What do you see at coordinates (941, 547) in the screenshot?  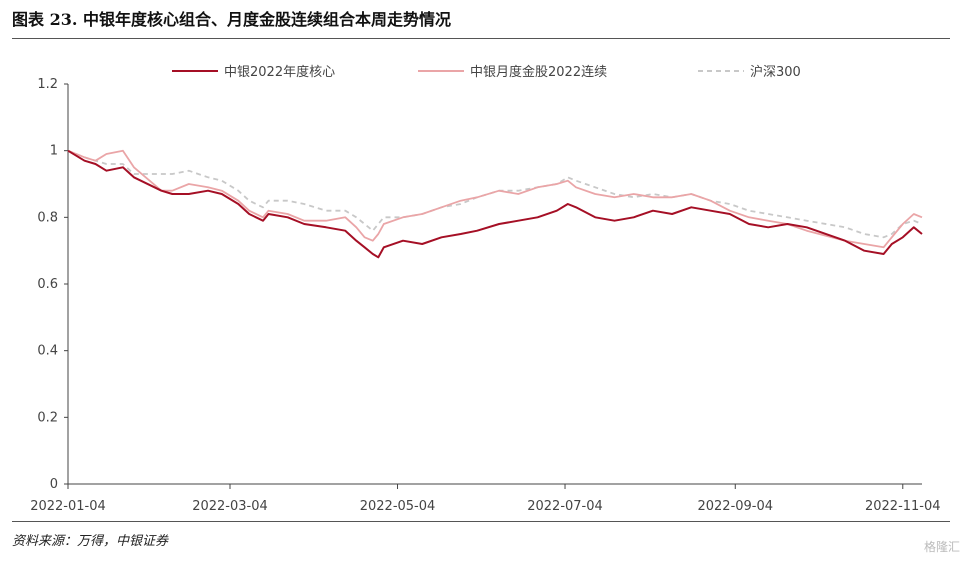 I see `watermark: 格隆汇` at bounding box center [941, 547].